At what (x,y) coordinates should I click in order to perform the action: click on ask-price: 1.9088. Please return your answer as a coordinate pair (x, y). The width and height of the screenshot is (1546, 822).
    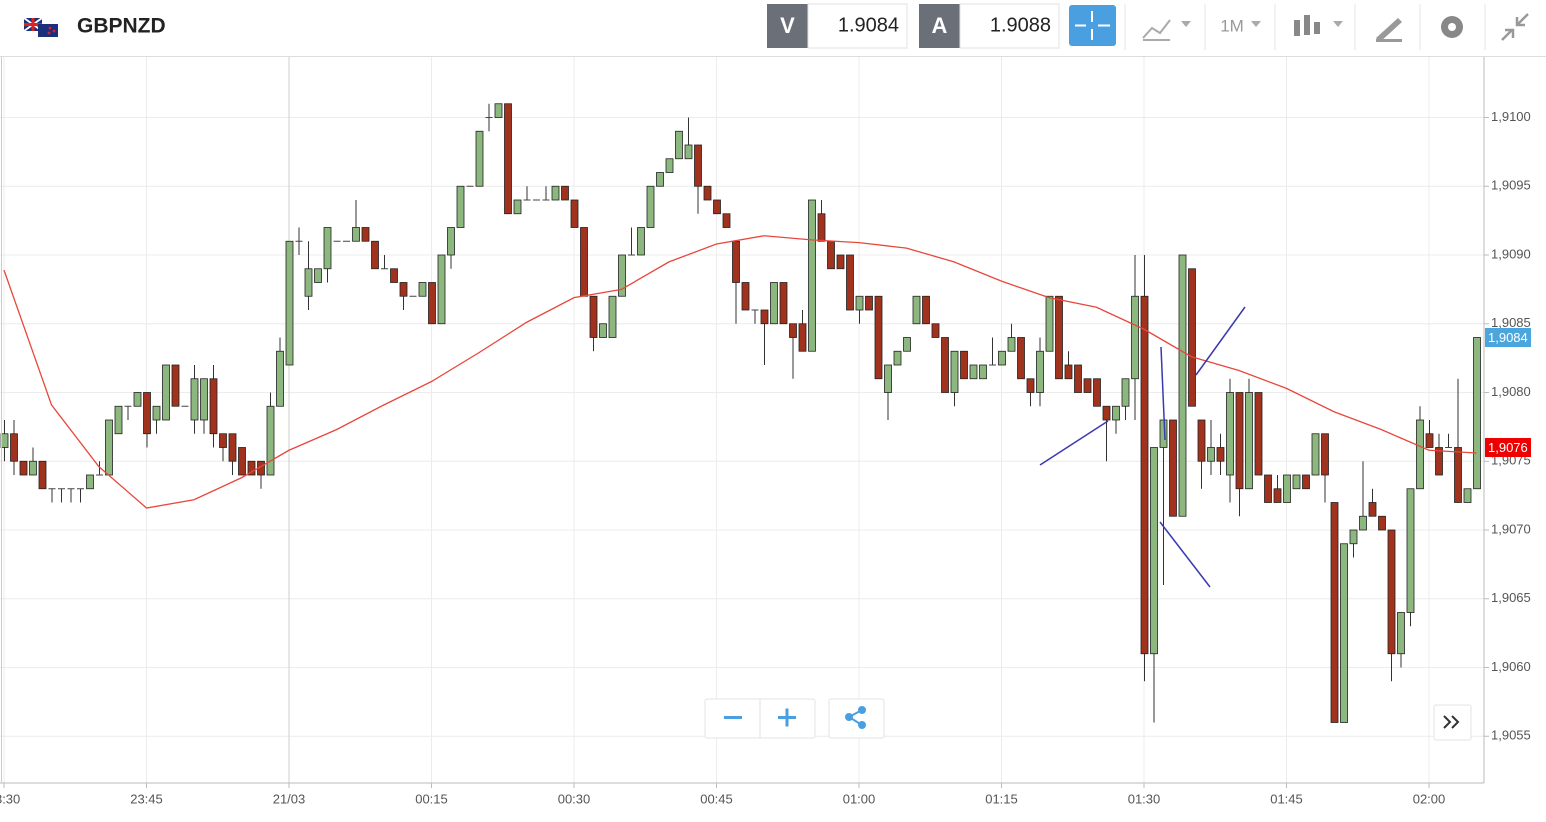
    Looking at the image, I should click on (1020, 25).